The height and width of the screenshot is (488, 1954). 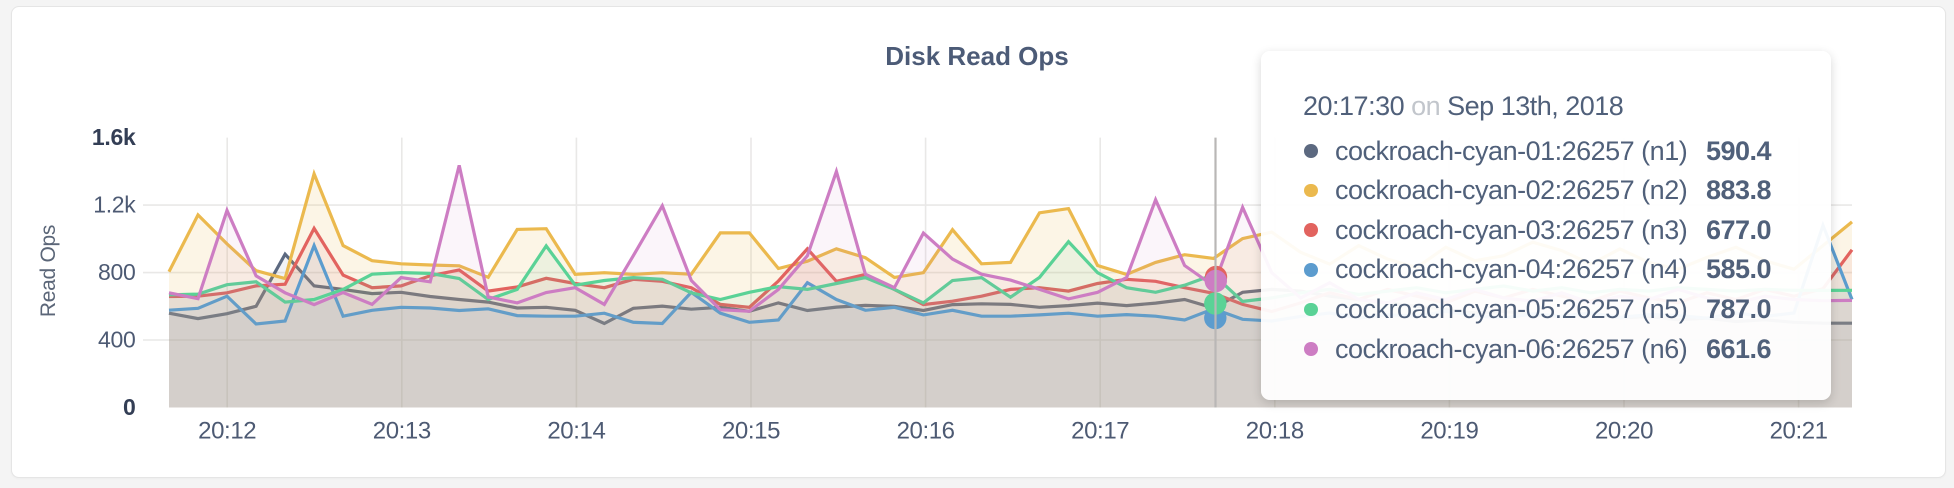 I want to click on svg-text: Read Ops, so click(x=48, y=271).